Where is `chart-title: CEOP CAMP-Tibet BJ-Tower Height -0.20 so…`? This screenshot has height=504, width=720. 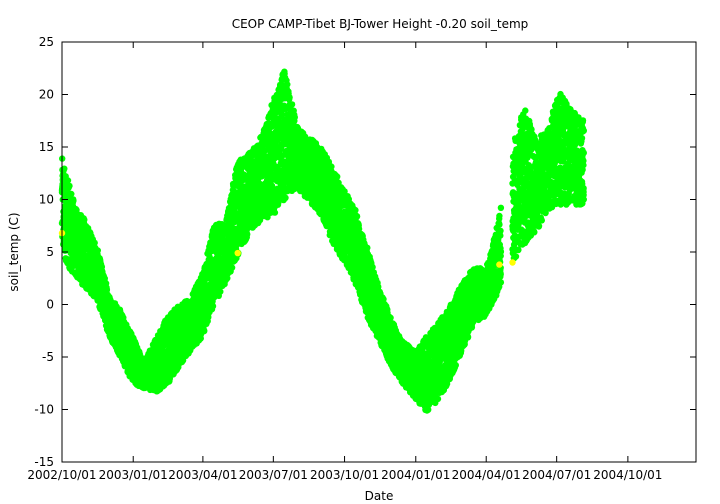
chart-title: CEOP CAMP-Tibet BJ-Tower Height -0.20 so… is located at coordinates (380, 24).